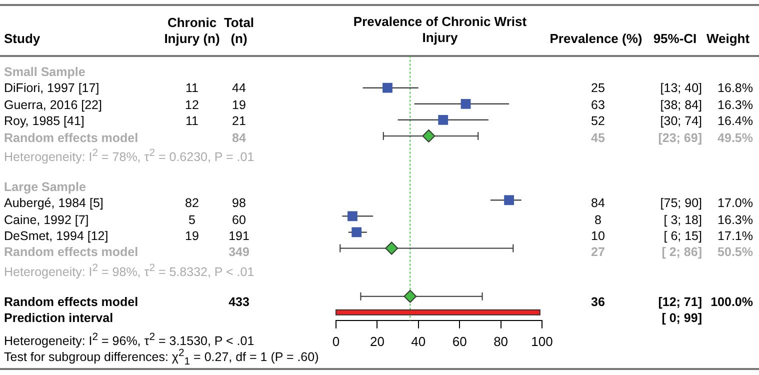 Image resolution: width=759 pixels, height=375 pixels. I want to click on category-label: Roy, 1985 [41], so click(44, 121).